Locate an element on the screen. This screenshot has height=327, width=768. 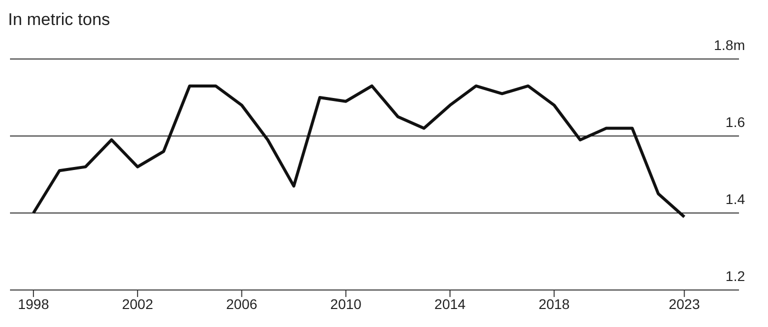
y-tick-label: 1.2 is located at coordinates (736, 276).